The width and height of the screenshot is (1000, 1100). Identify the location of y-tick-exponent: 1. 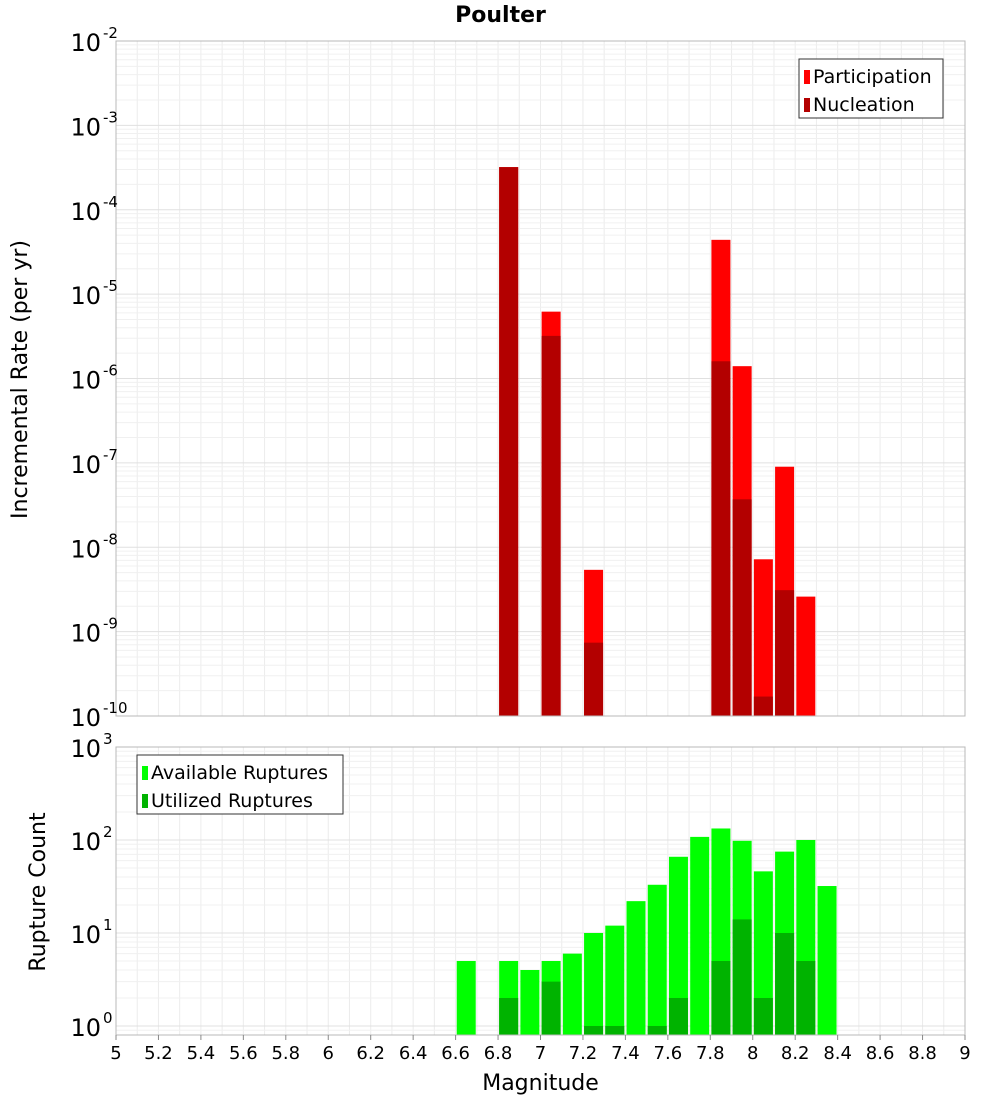
(108, 925).